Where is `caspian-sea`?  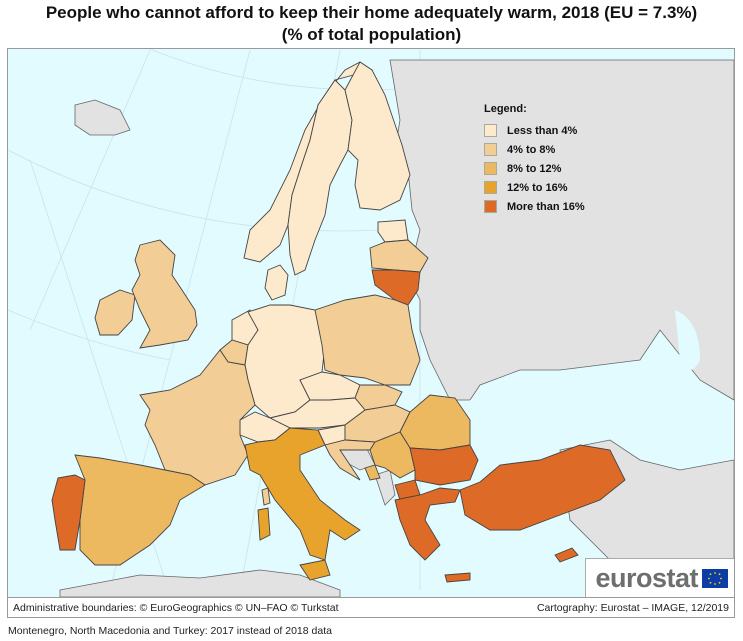 caspian-sea is located at coordinates (687, 340).